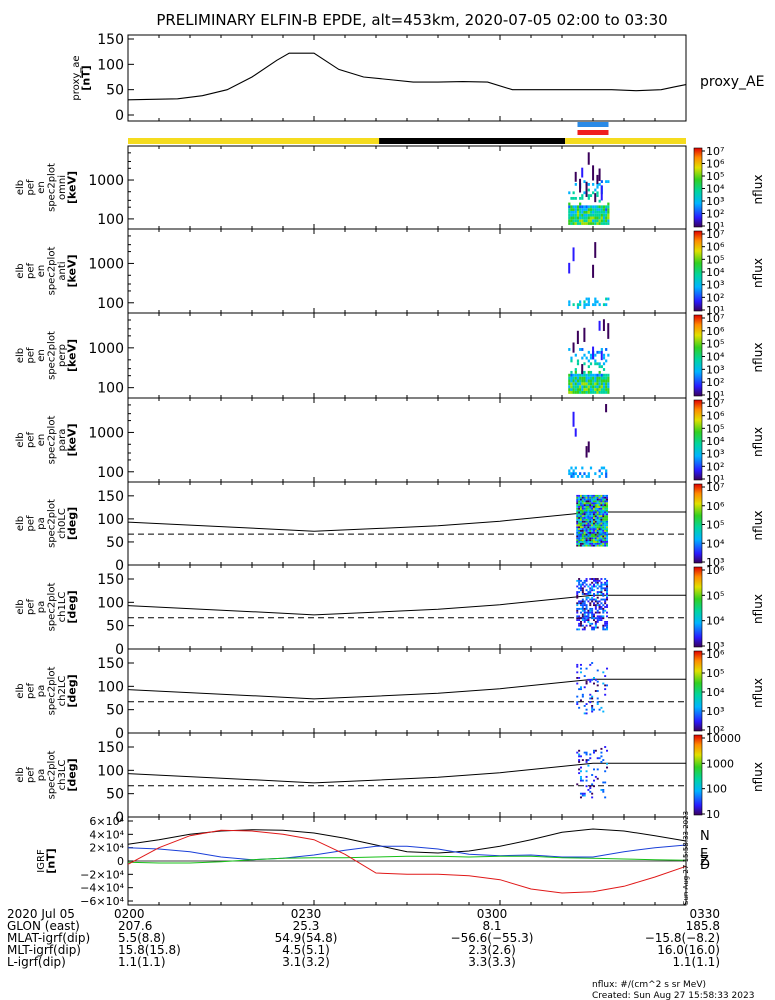  I want to click on colorbar-tick-label: 10⁴, so click(715, 272).